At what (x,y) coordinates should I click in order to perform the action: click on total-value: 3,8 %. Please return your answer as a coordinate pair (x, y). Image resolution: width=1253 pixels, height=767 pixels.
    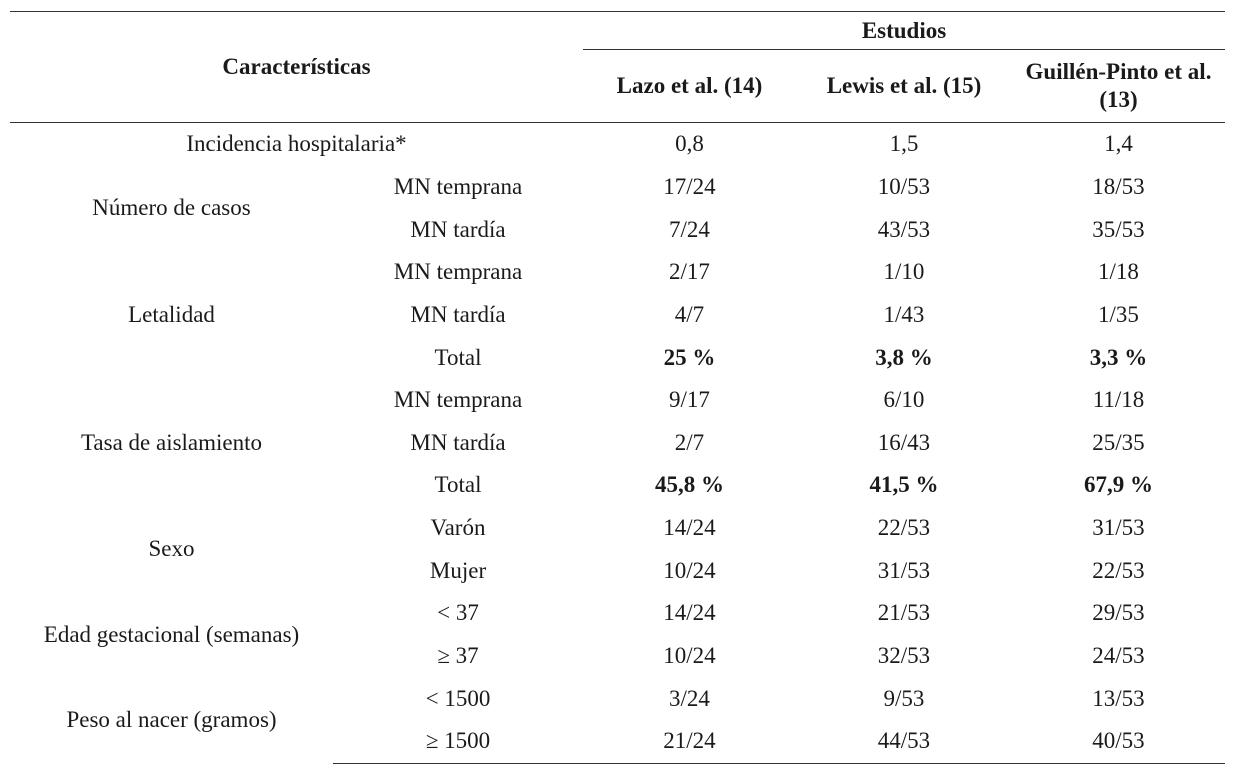
    Looking at the image, I should click on (904, 357).